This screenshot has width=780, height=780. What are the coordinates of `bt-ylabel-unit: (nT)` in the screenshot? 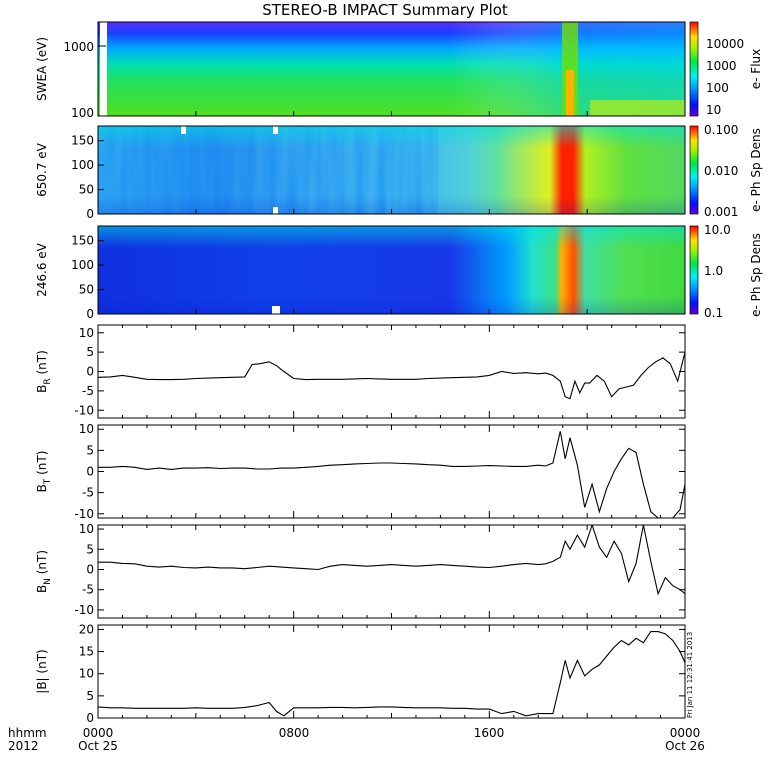 It's located at (42, 465).